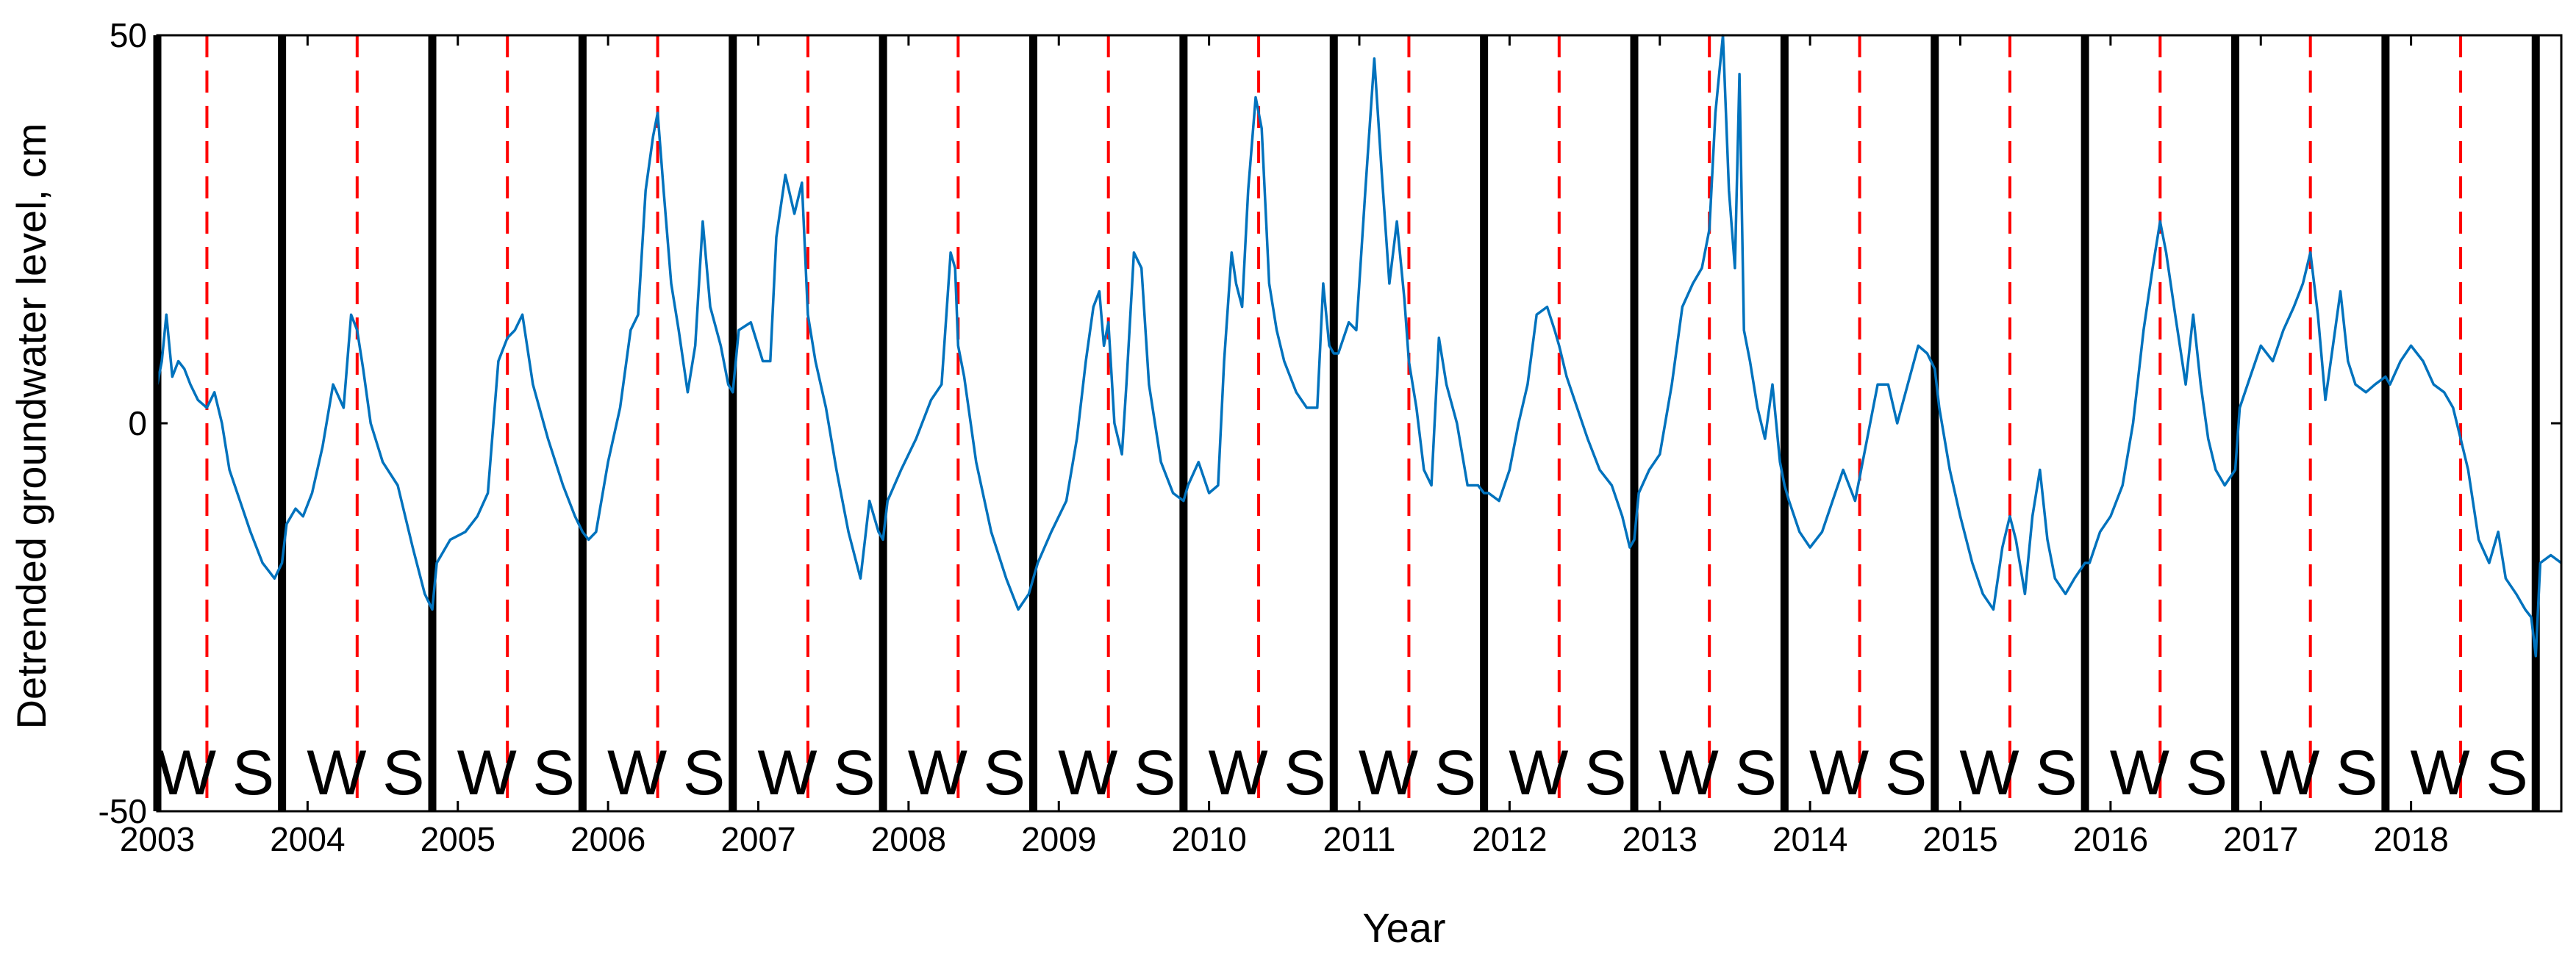 Image resolution: width=2576 pixels, height=956 pixels. Describe the element at coordinates (128, 35) in the screenshot. I see `y-tick-label: 50` at that location.